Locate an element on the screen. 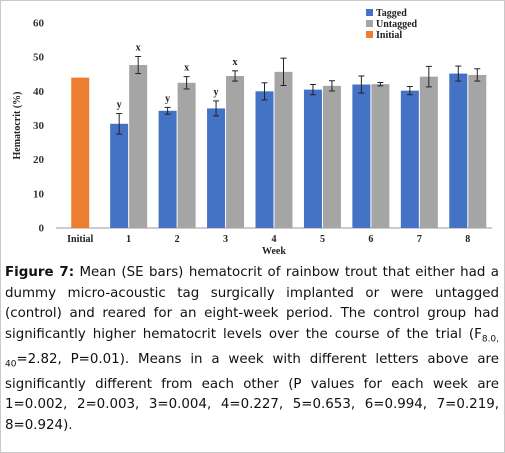 The width and height of the screenshot is (505, 453). legend-swatch-untagged is located at coordinates (369, 23).